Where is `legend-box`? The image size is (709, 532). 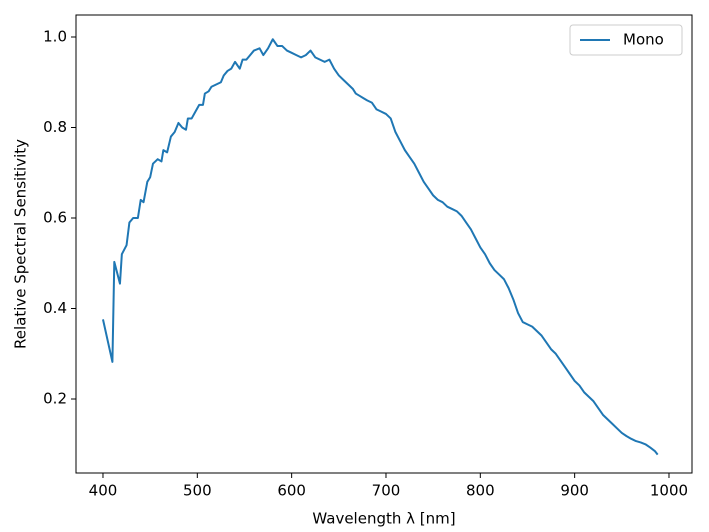
legend-box is located at coordinates (626, 40).